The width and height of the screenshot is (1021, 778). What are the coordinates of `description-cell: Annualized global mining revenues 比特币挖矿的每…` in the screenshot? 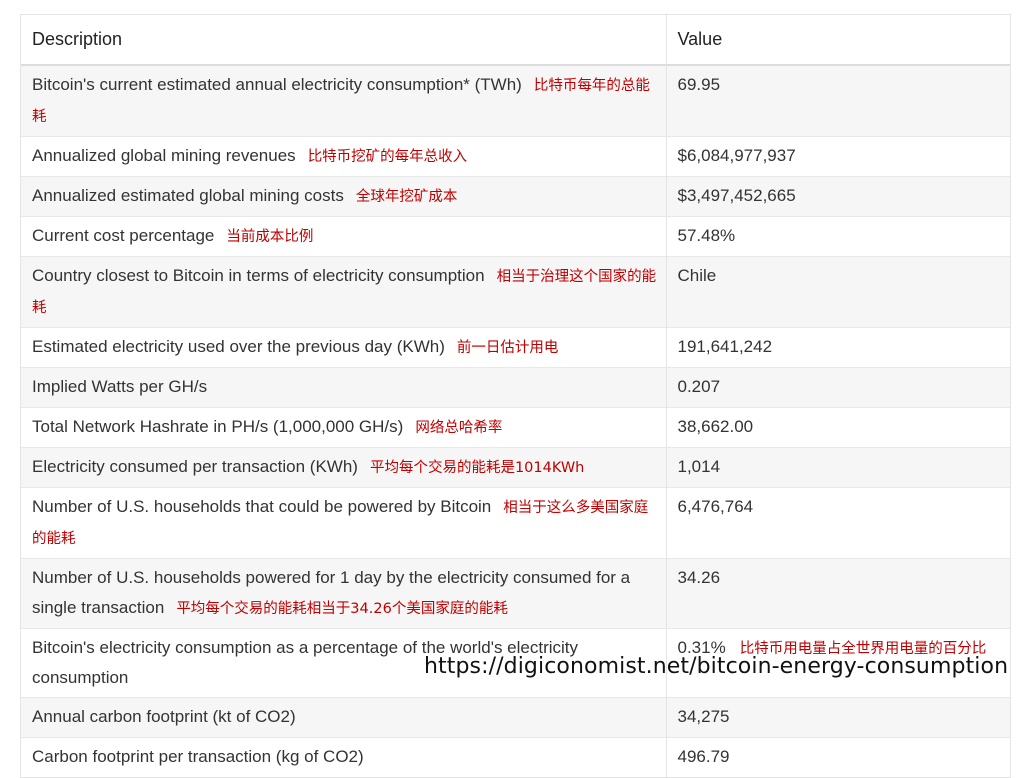 It's located at (343, 156).